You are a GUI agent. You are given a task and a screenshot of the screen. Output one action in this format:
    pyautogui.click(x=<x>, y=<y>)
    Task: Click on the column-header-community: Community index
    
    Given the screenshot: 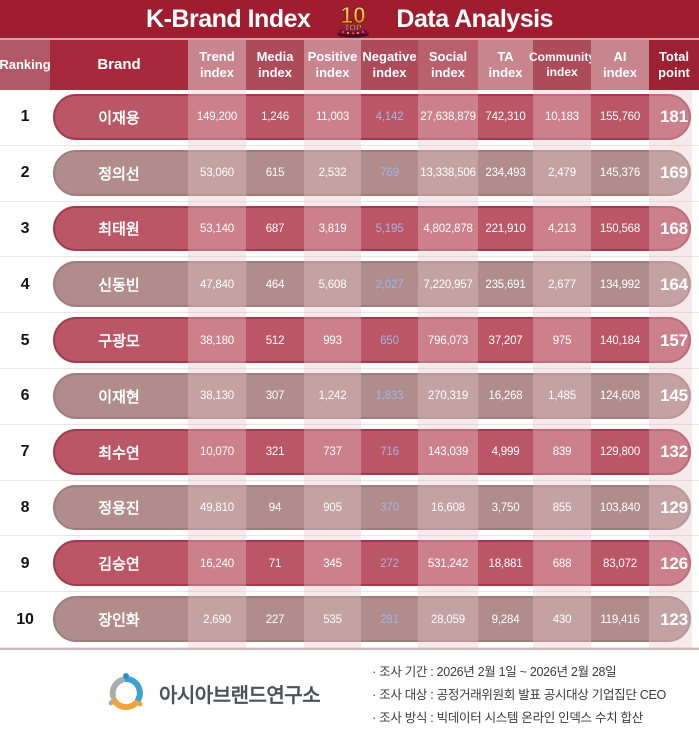 What is the action you would take?
    pyautogui.click(x=562, y=65)
    